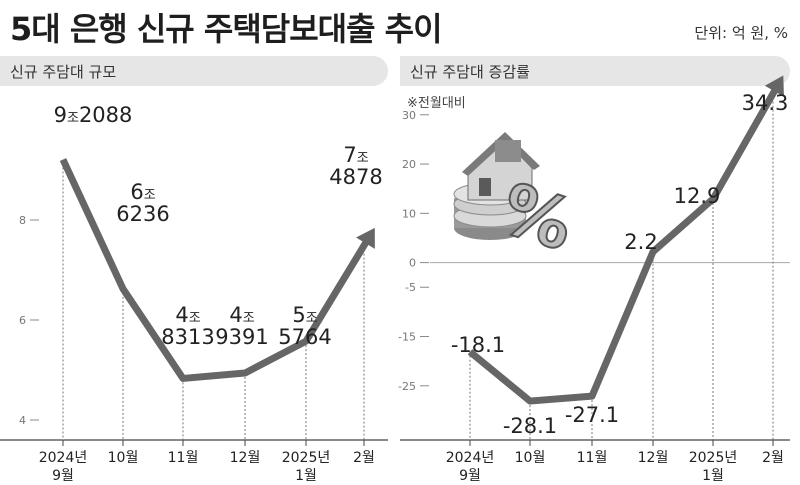 Image resolution: width=800 pixels, height=485 pixels. I want to click on data-label: 8313, so click(187, 337).